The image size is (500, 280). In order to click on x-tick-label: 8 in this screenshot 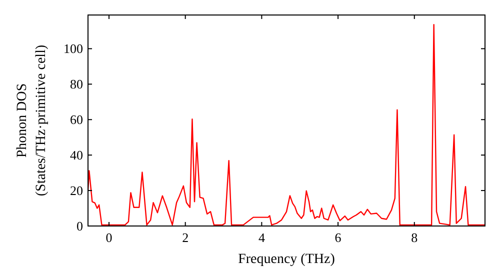, I will do `click(414, 237)`.